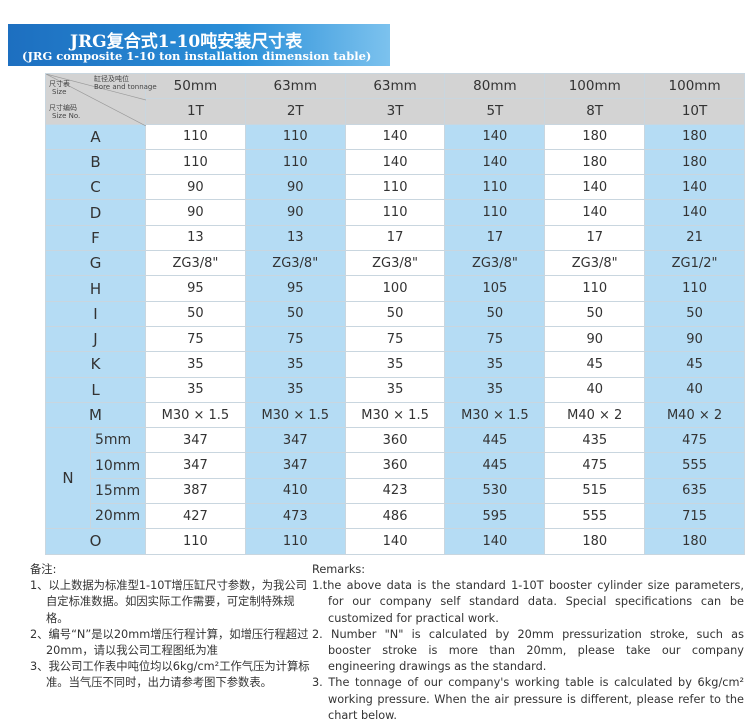 Image resolution: width=750 pixels, height=724 pixels. I want to click on data-row: J 75 75 75 75 90 90, so click(395, 339).